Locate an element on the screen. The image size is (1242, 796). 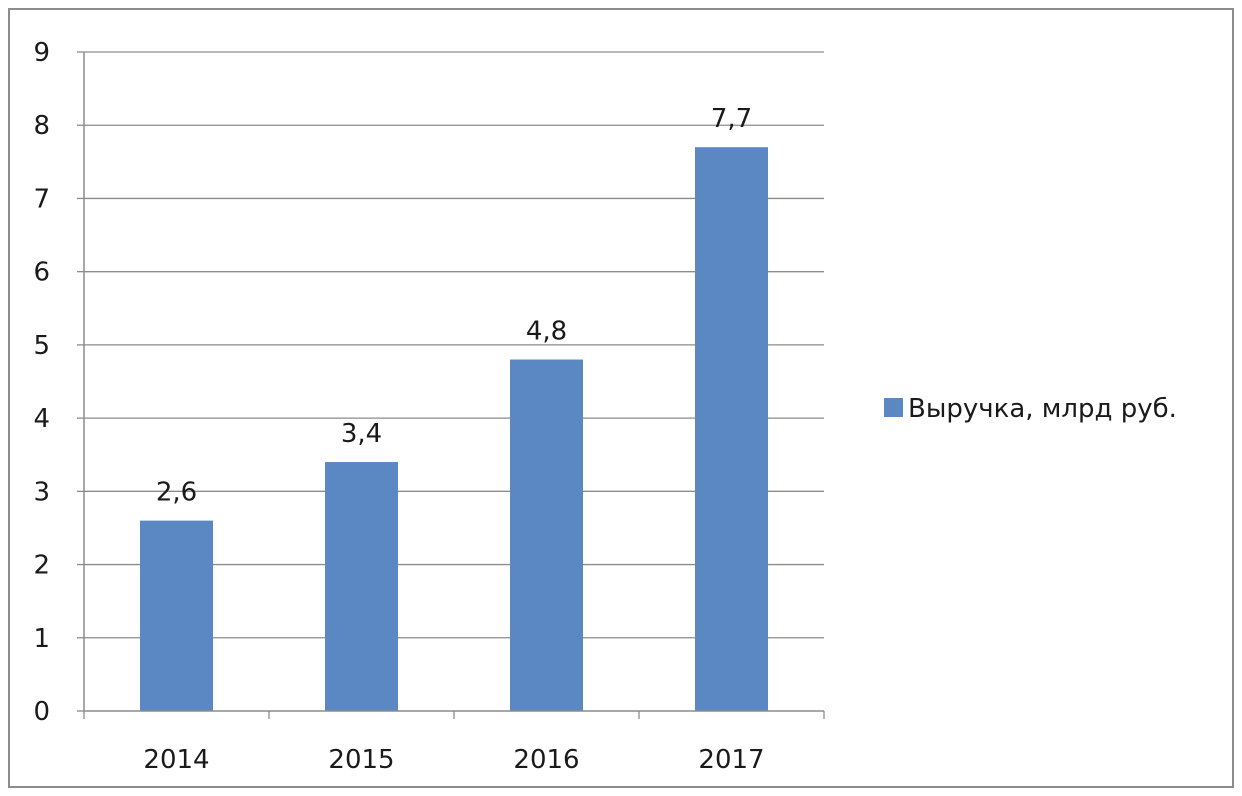
y-tick-label: 1 is located at coordinates (41, 639).